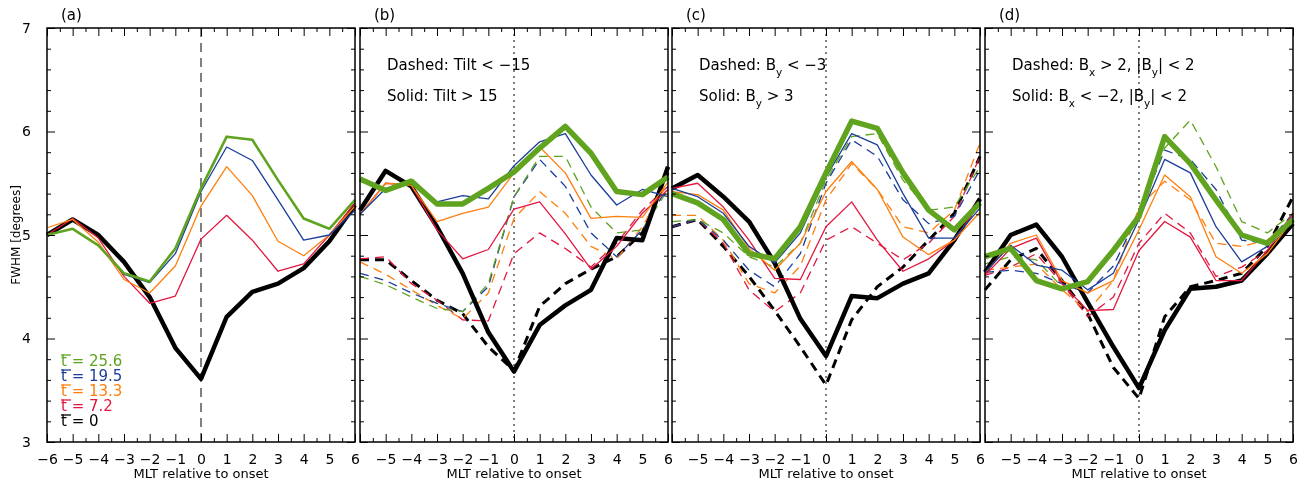  Describe the element at coordinates (696, 15) in the screenshot. I see `chart-title: (c)` at that location.